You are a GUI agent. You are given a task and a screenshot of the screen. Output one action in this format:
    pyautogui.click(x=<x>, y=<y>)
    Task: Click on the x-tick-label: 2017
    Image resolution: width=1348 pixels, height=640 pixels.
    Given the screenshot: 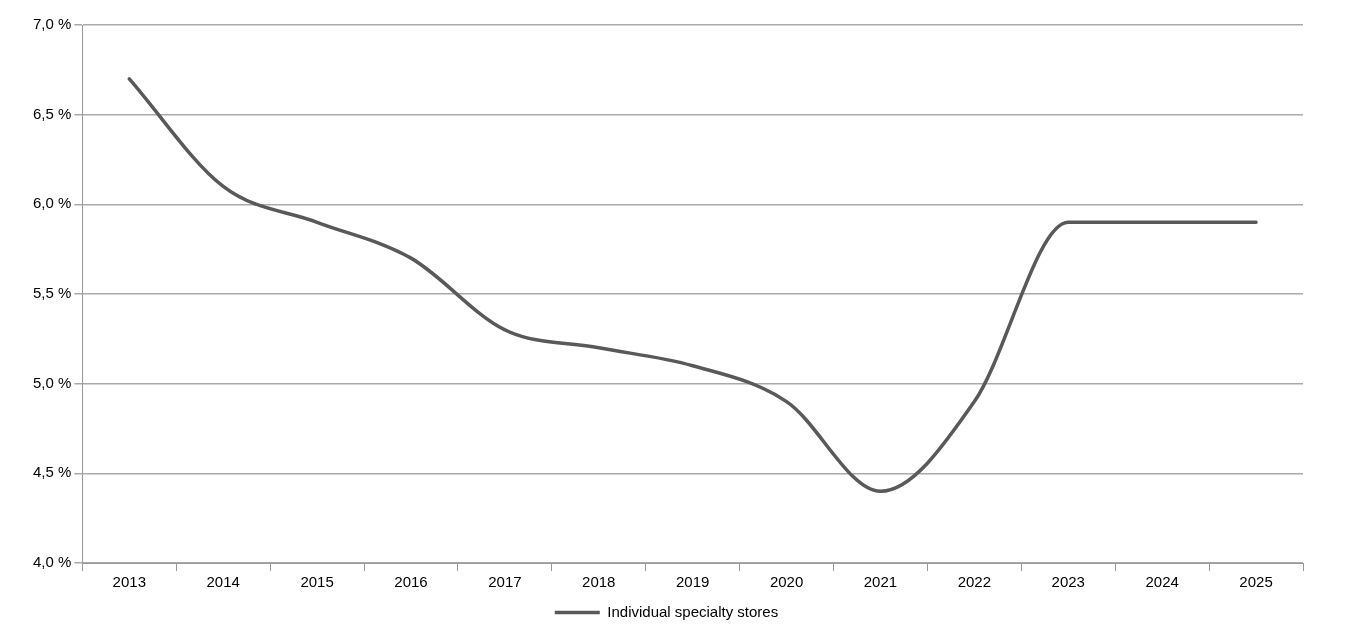 What is the action you would take?
    pyautogui.click(x=505, y=582)
    